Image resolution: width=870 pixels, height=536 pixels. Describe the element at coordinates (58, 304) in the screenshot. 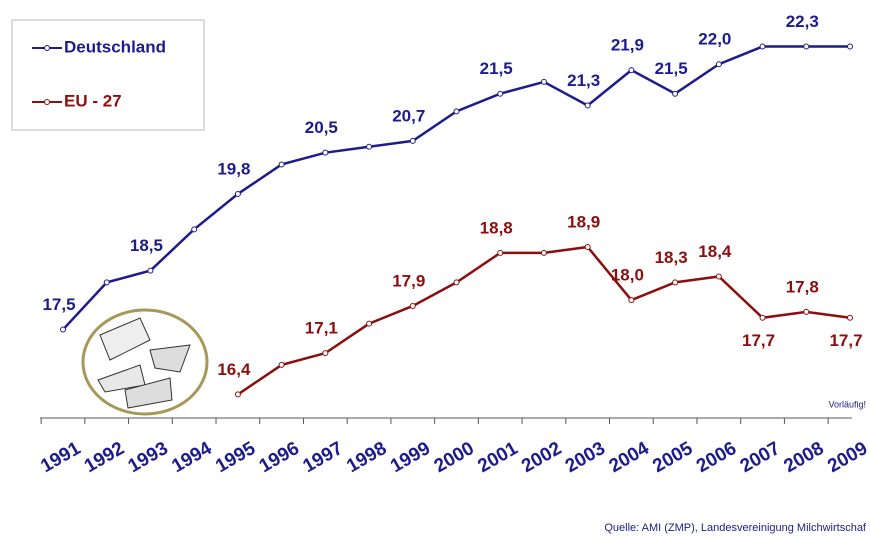

I see `value-label: 17,5` at that location.